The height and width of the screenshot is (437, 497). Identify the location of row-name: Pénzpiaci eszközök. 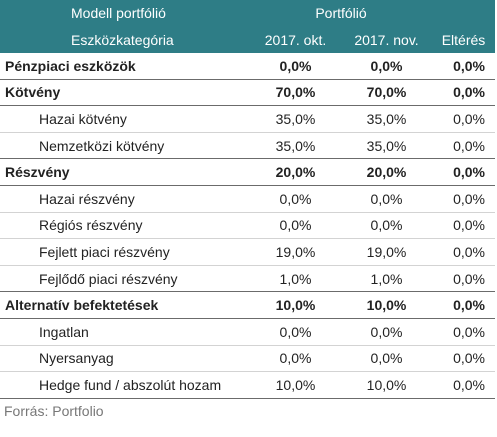
(125, 66).